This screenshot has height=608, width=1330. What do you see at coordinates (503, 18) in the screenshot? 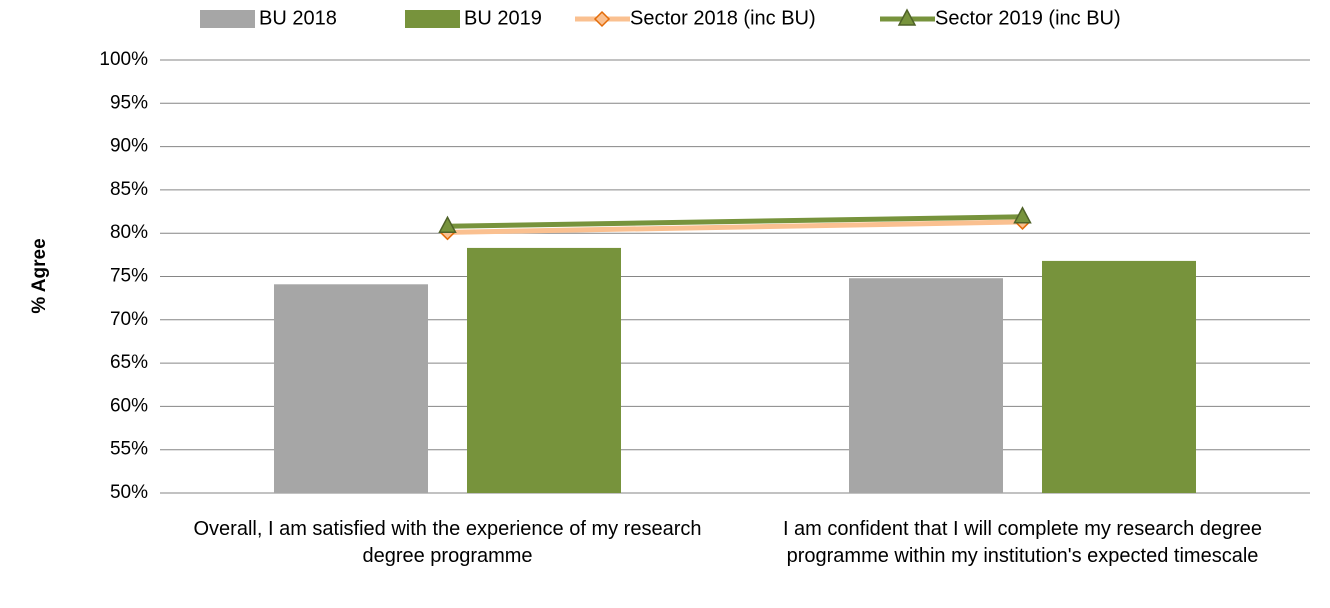
I see `legend-label: BU 2019` at bounding box center [503, 18].